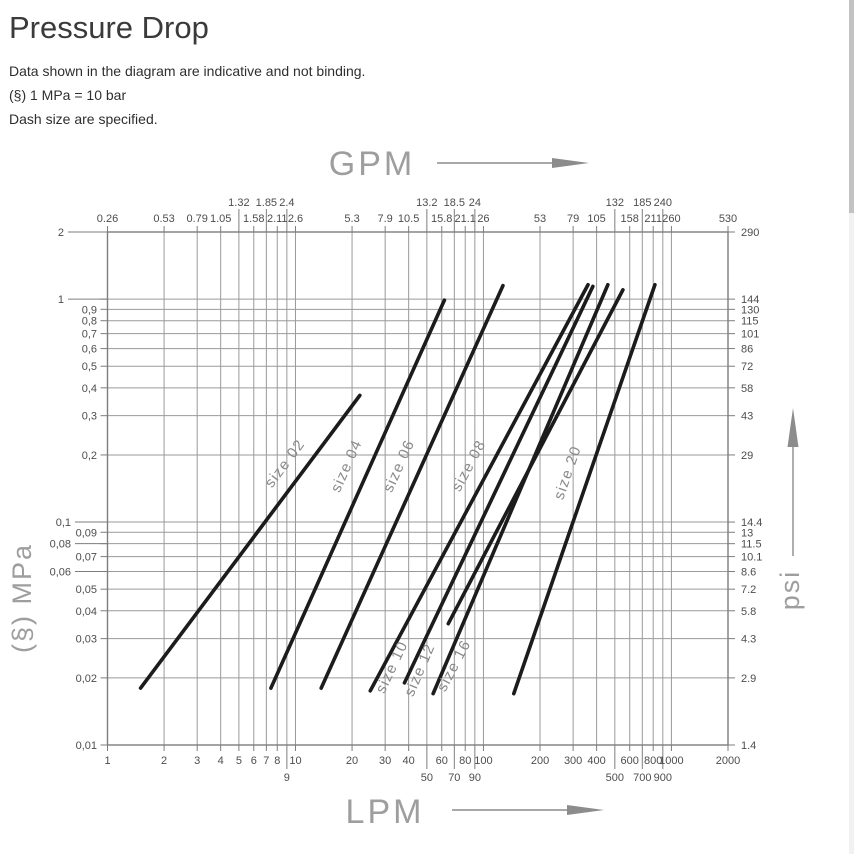 The height and width of the screenshot is (854, 854). What do you see at coordinates (89, 367) in the screenshot?
I see `mpa-tick-label: 0,5` at bounding box center [89, 367].